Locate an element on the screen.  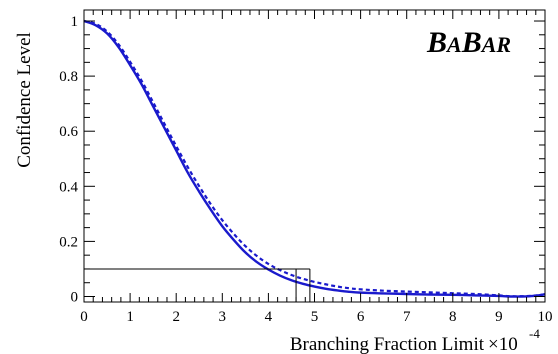
babar-logo: BABAR is located at coordinates (468, 42).